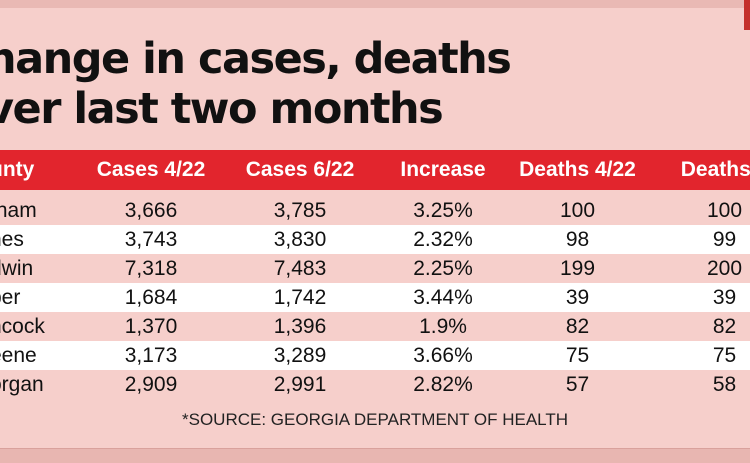  I want to click on cell-deaths-6-22: 75, so click(724, 355).